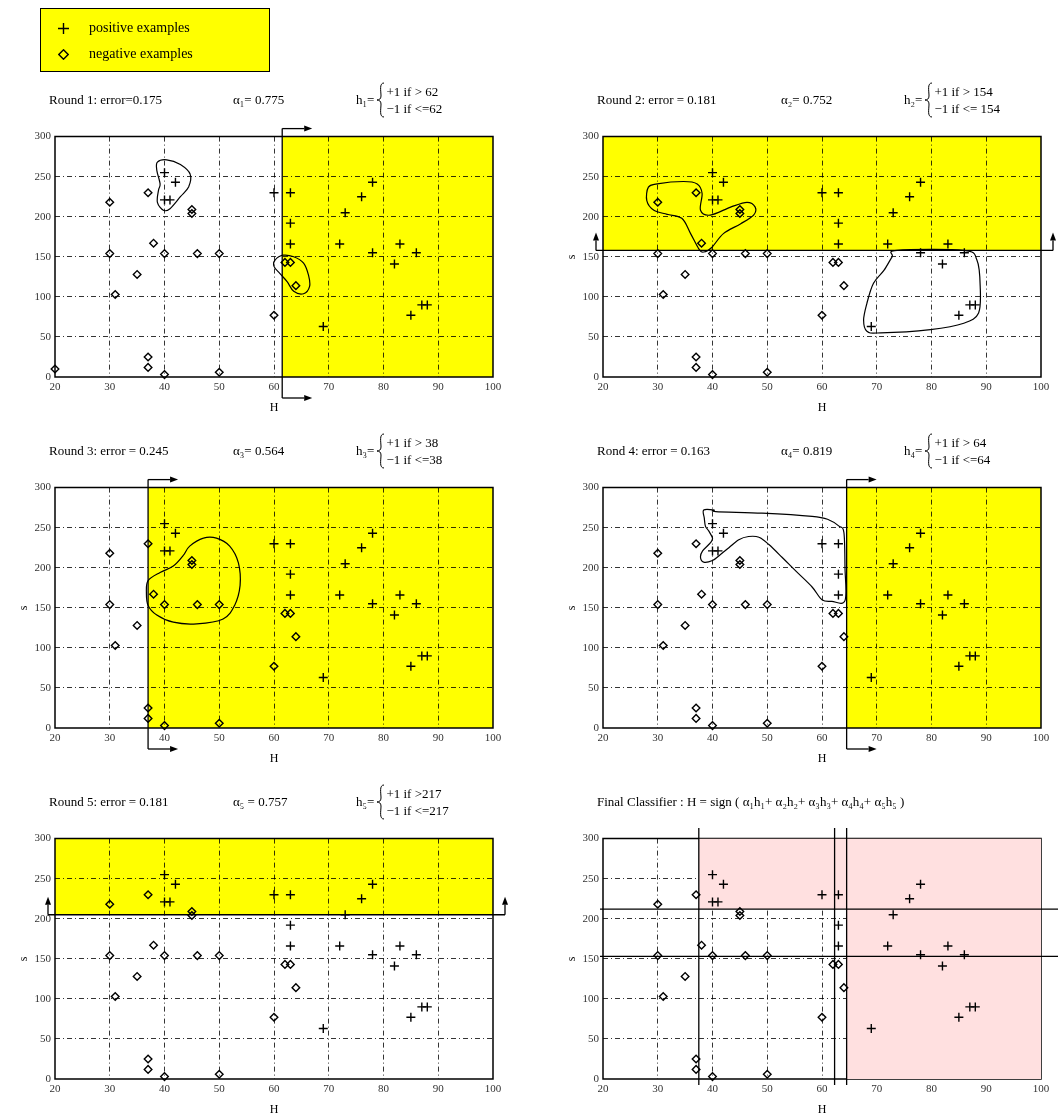 This screenshot has width=1061, height=1115. I want to click on text: +1 if > 154, so click(964, 91).